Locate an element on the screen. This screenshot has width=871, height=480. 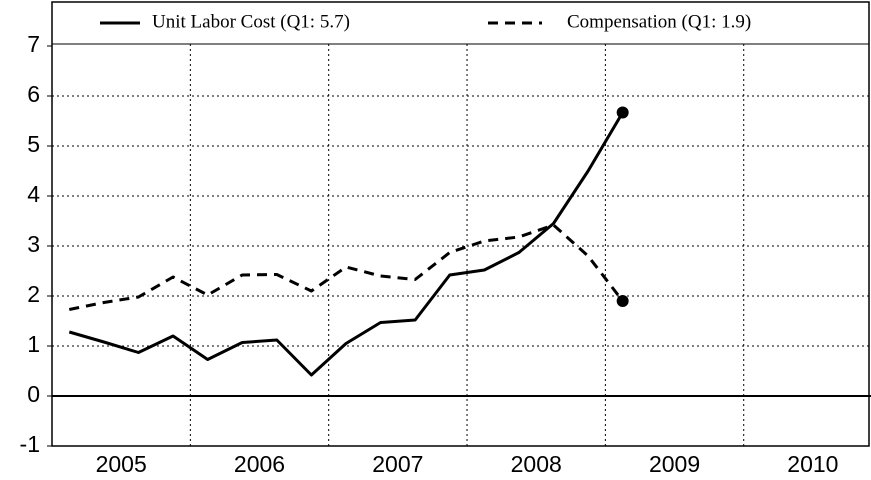
x-tick-label: 2005 is located at coordinates (121, 464).